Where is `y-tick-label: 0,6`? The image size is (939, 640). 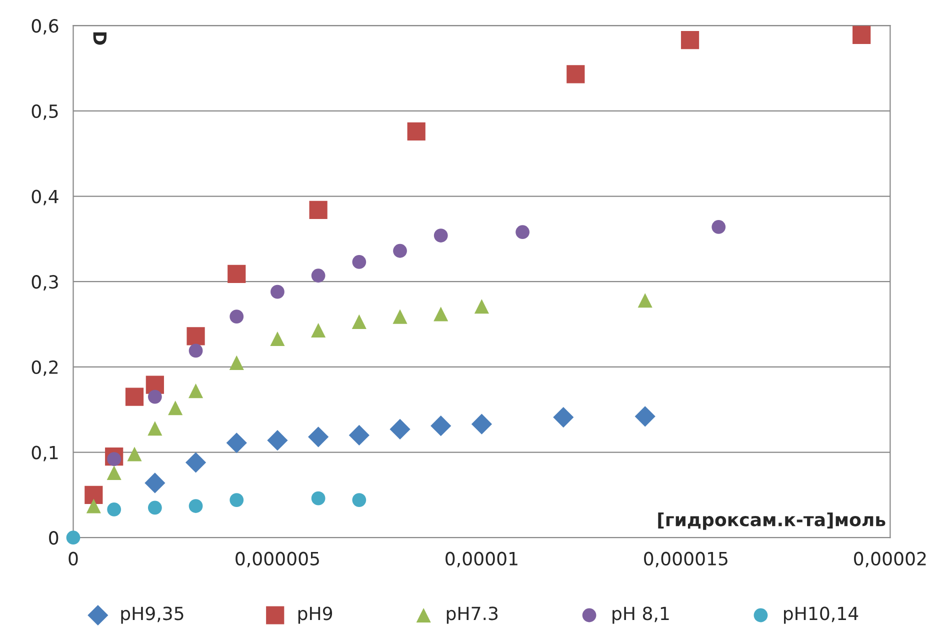
y-tick-label: 0,6 is located at coordinates (45, 27).